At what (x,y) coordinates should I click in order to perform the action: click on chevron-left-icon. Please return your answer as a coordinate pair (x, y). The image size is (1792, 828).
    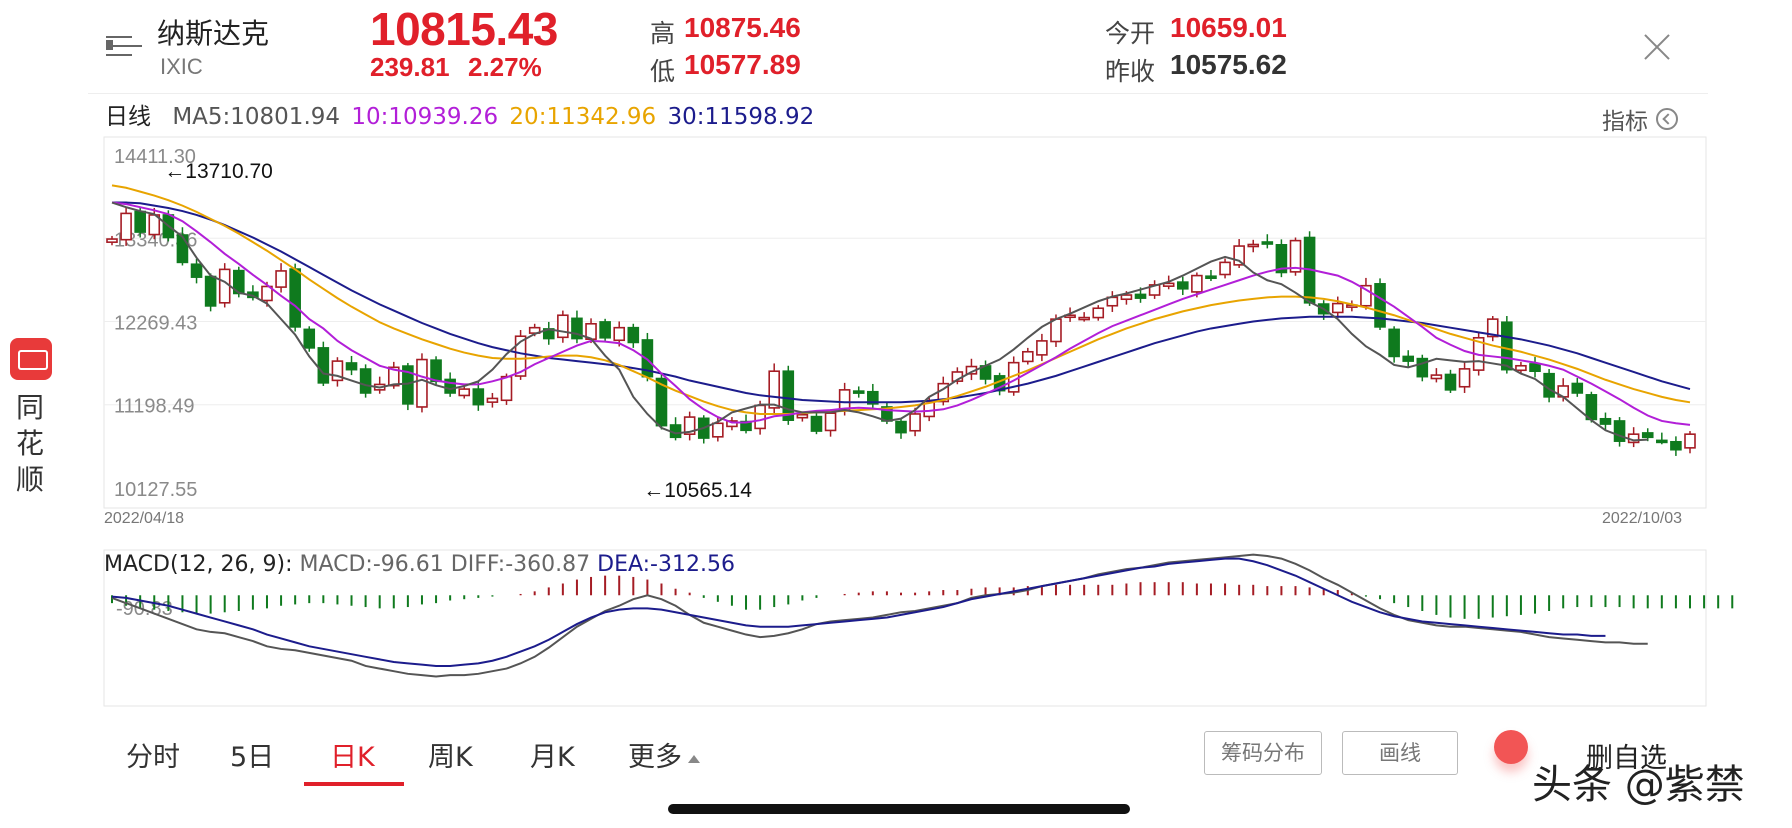
    Looking at the image, I should click on (1667, 119).